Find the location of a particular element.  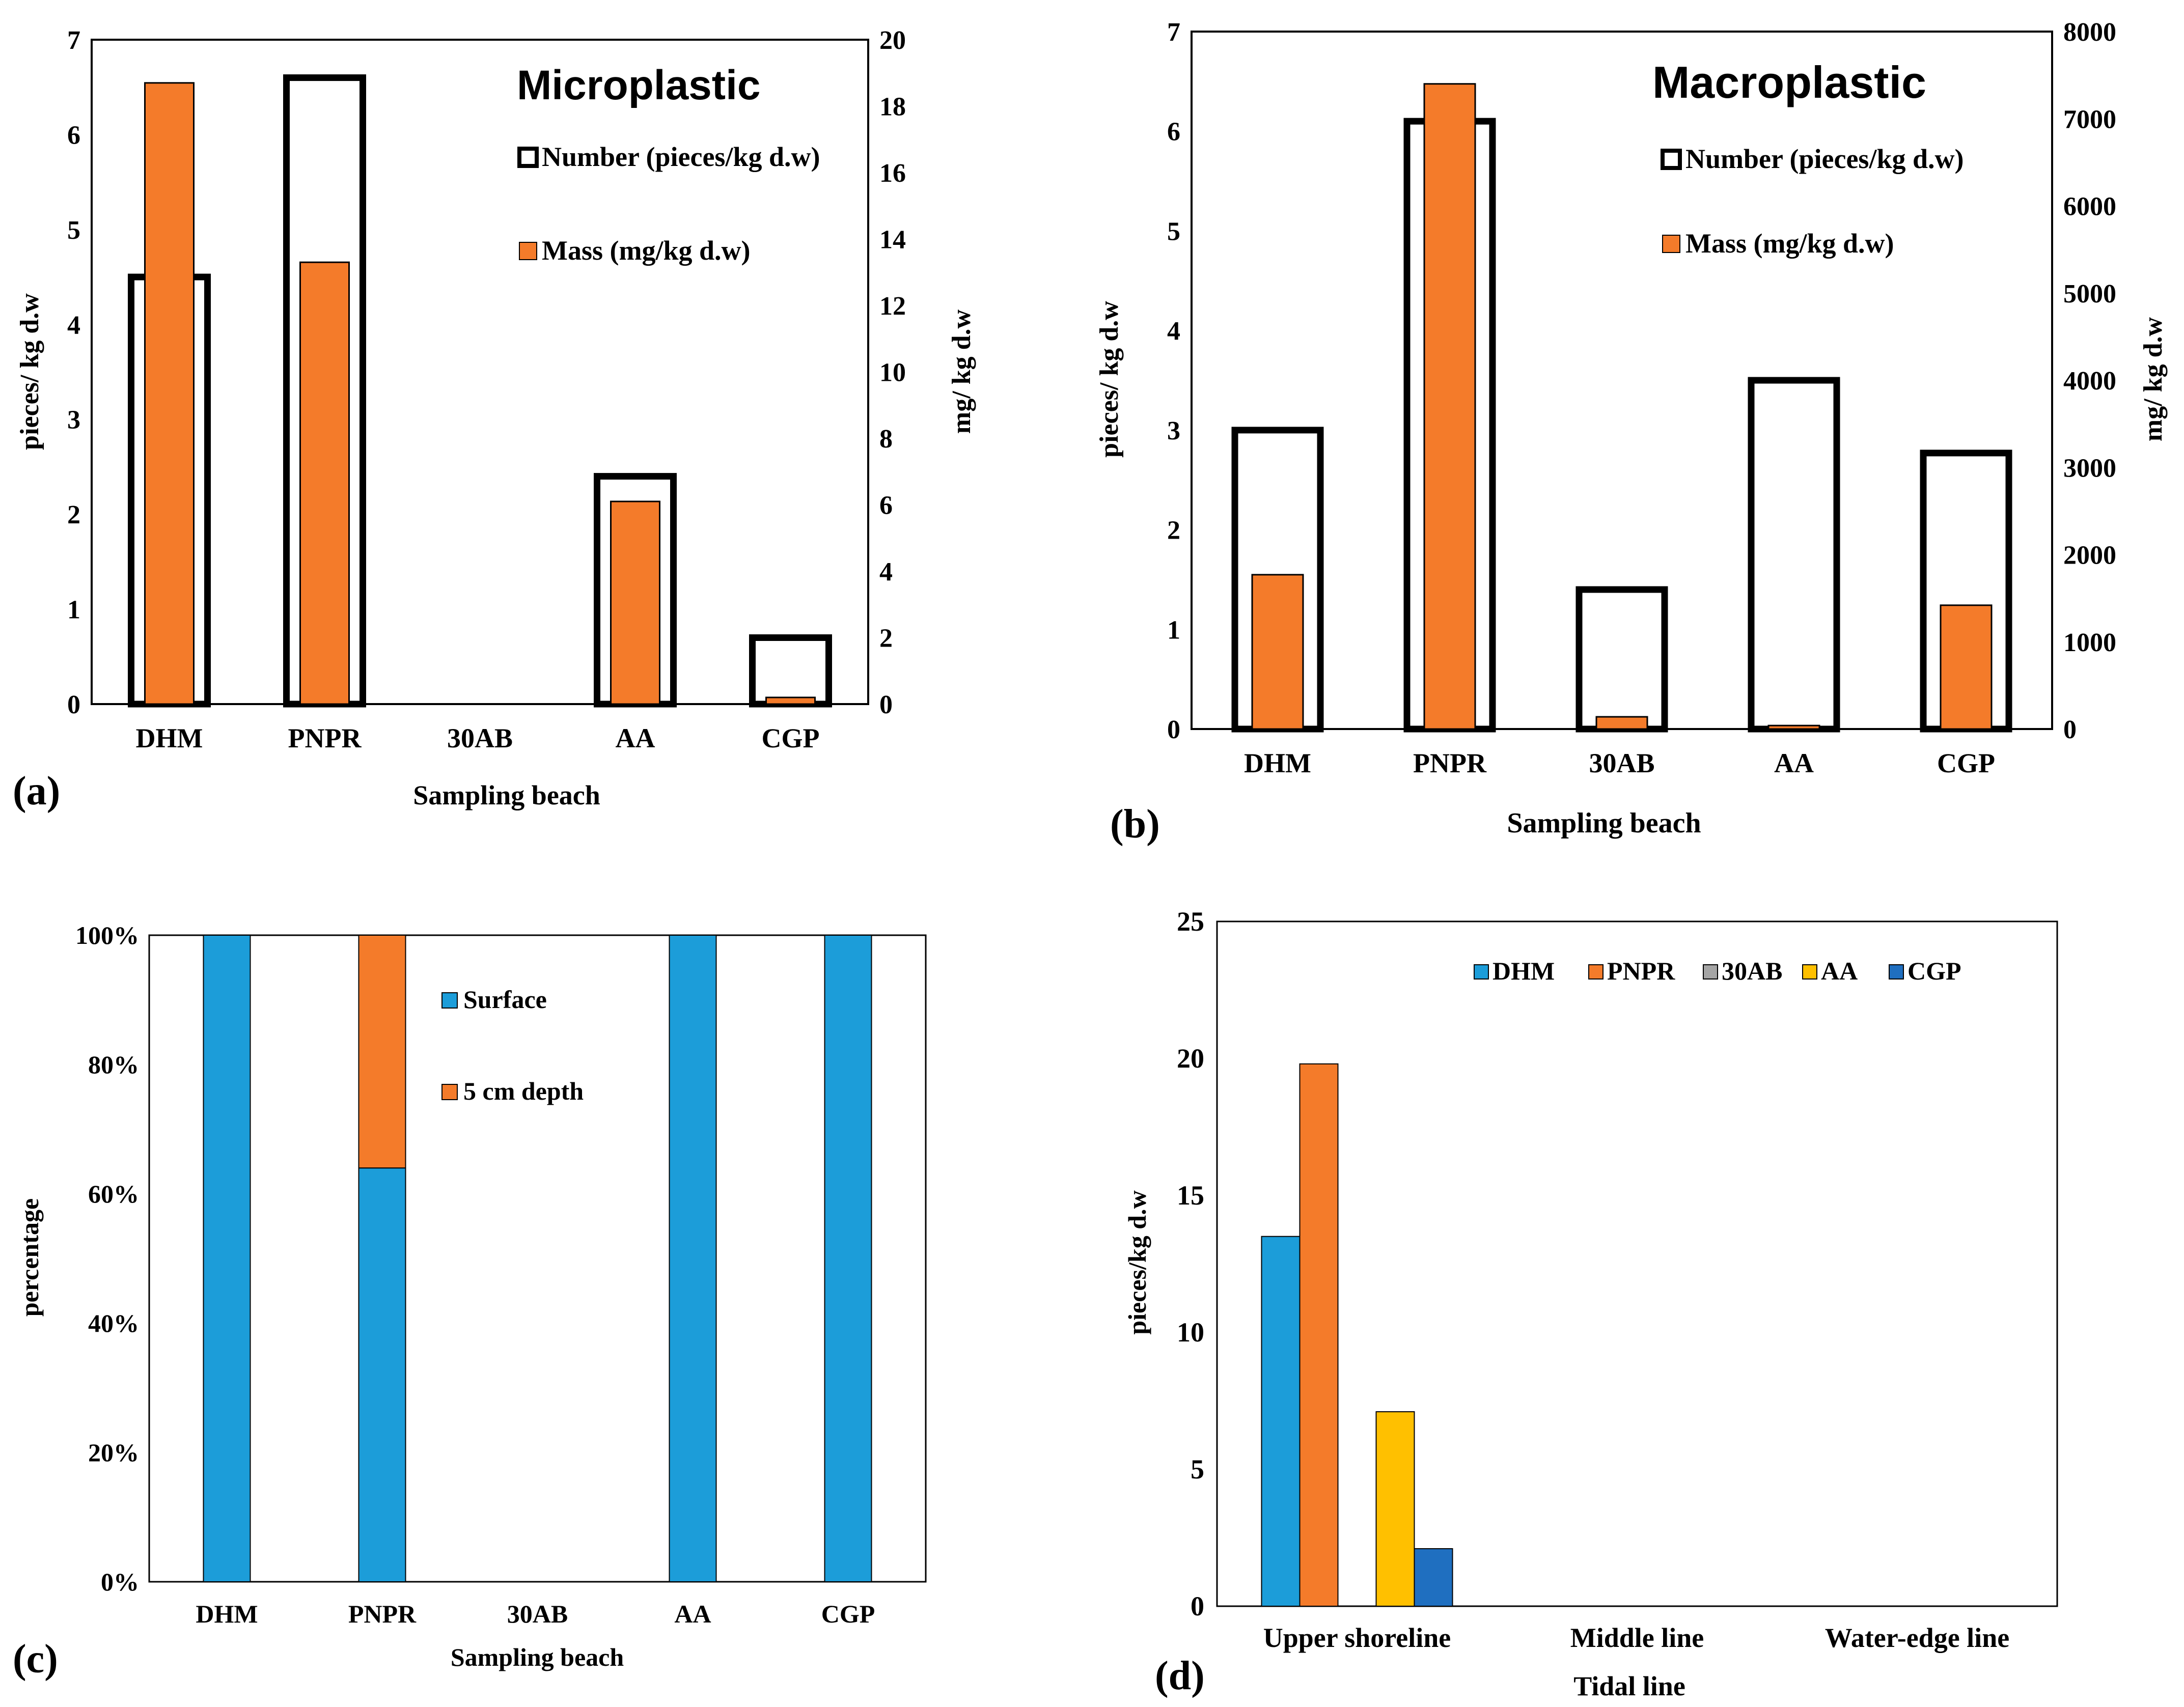

b-category-label: AA is located at coordinates (1794, 763).